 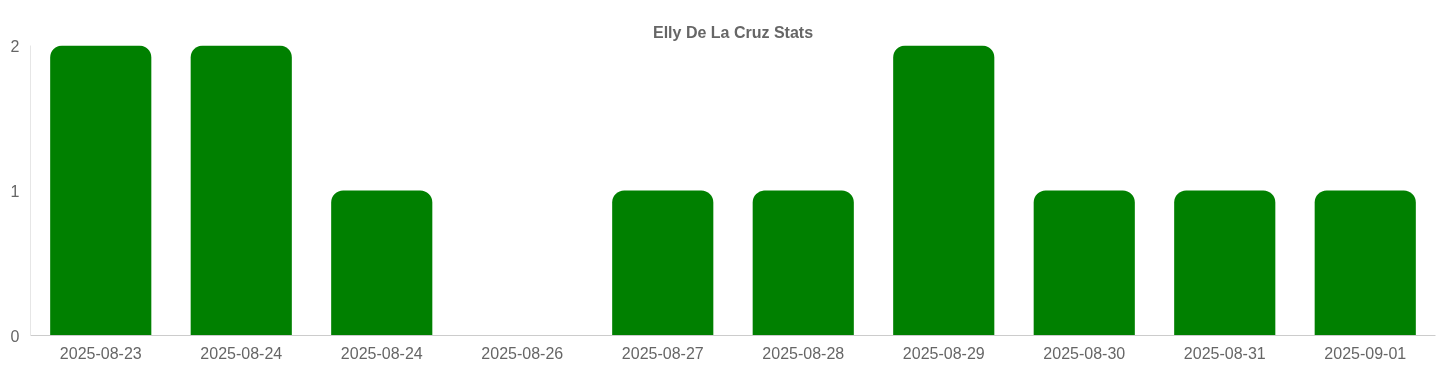 I want to click on x-tick-label: 2025-08-26, so click(x=522, y=353).